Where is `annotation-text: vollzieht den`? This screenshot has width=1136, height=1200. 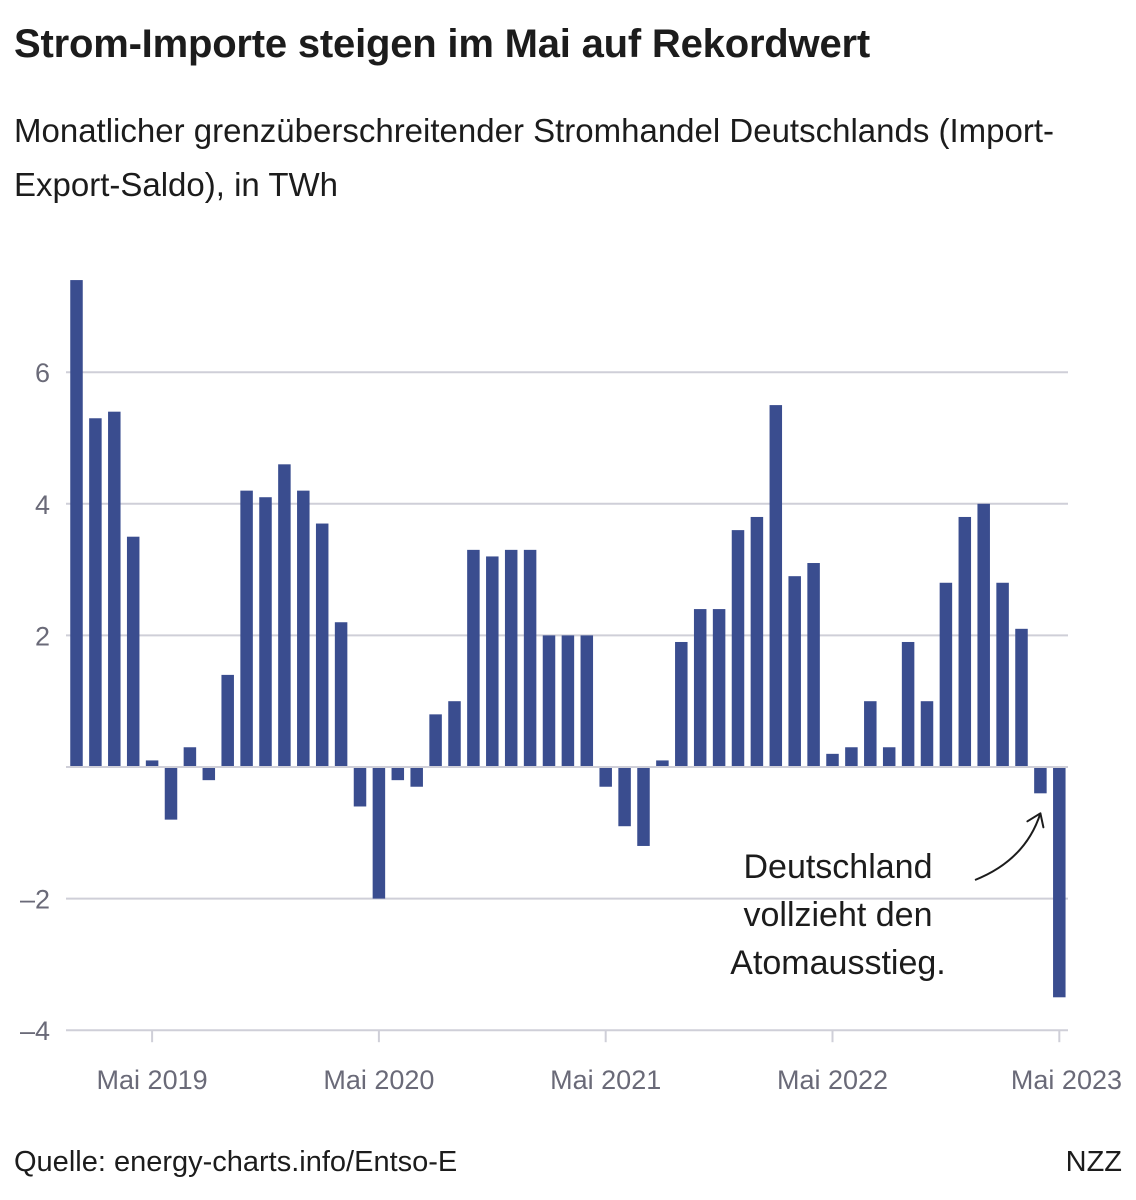
annotation-text: vollzieht den is located at coordinates (837, 915).